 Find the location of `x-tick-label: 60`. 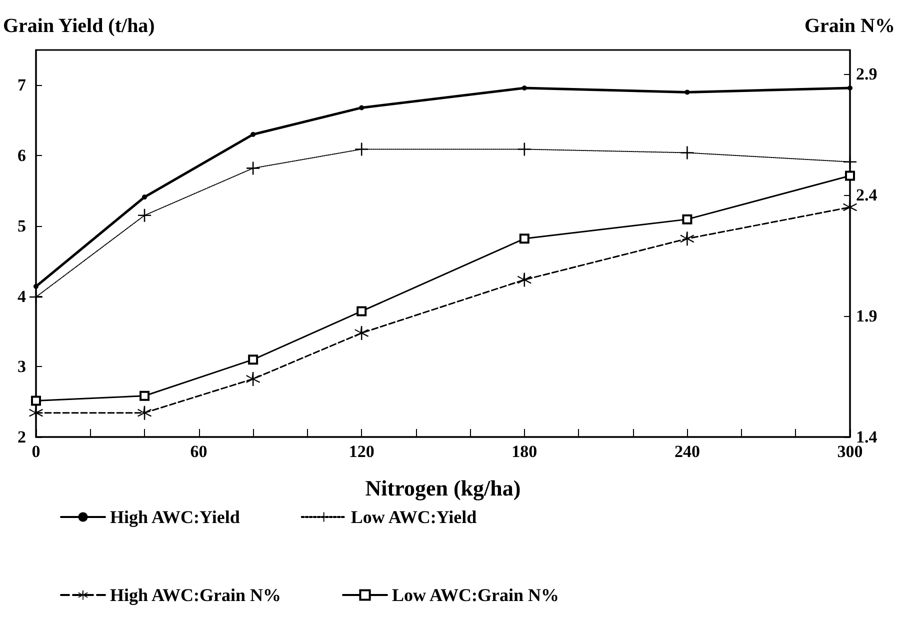

x-tick-label: 60 is located at coordinates (199, 451).